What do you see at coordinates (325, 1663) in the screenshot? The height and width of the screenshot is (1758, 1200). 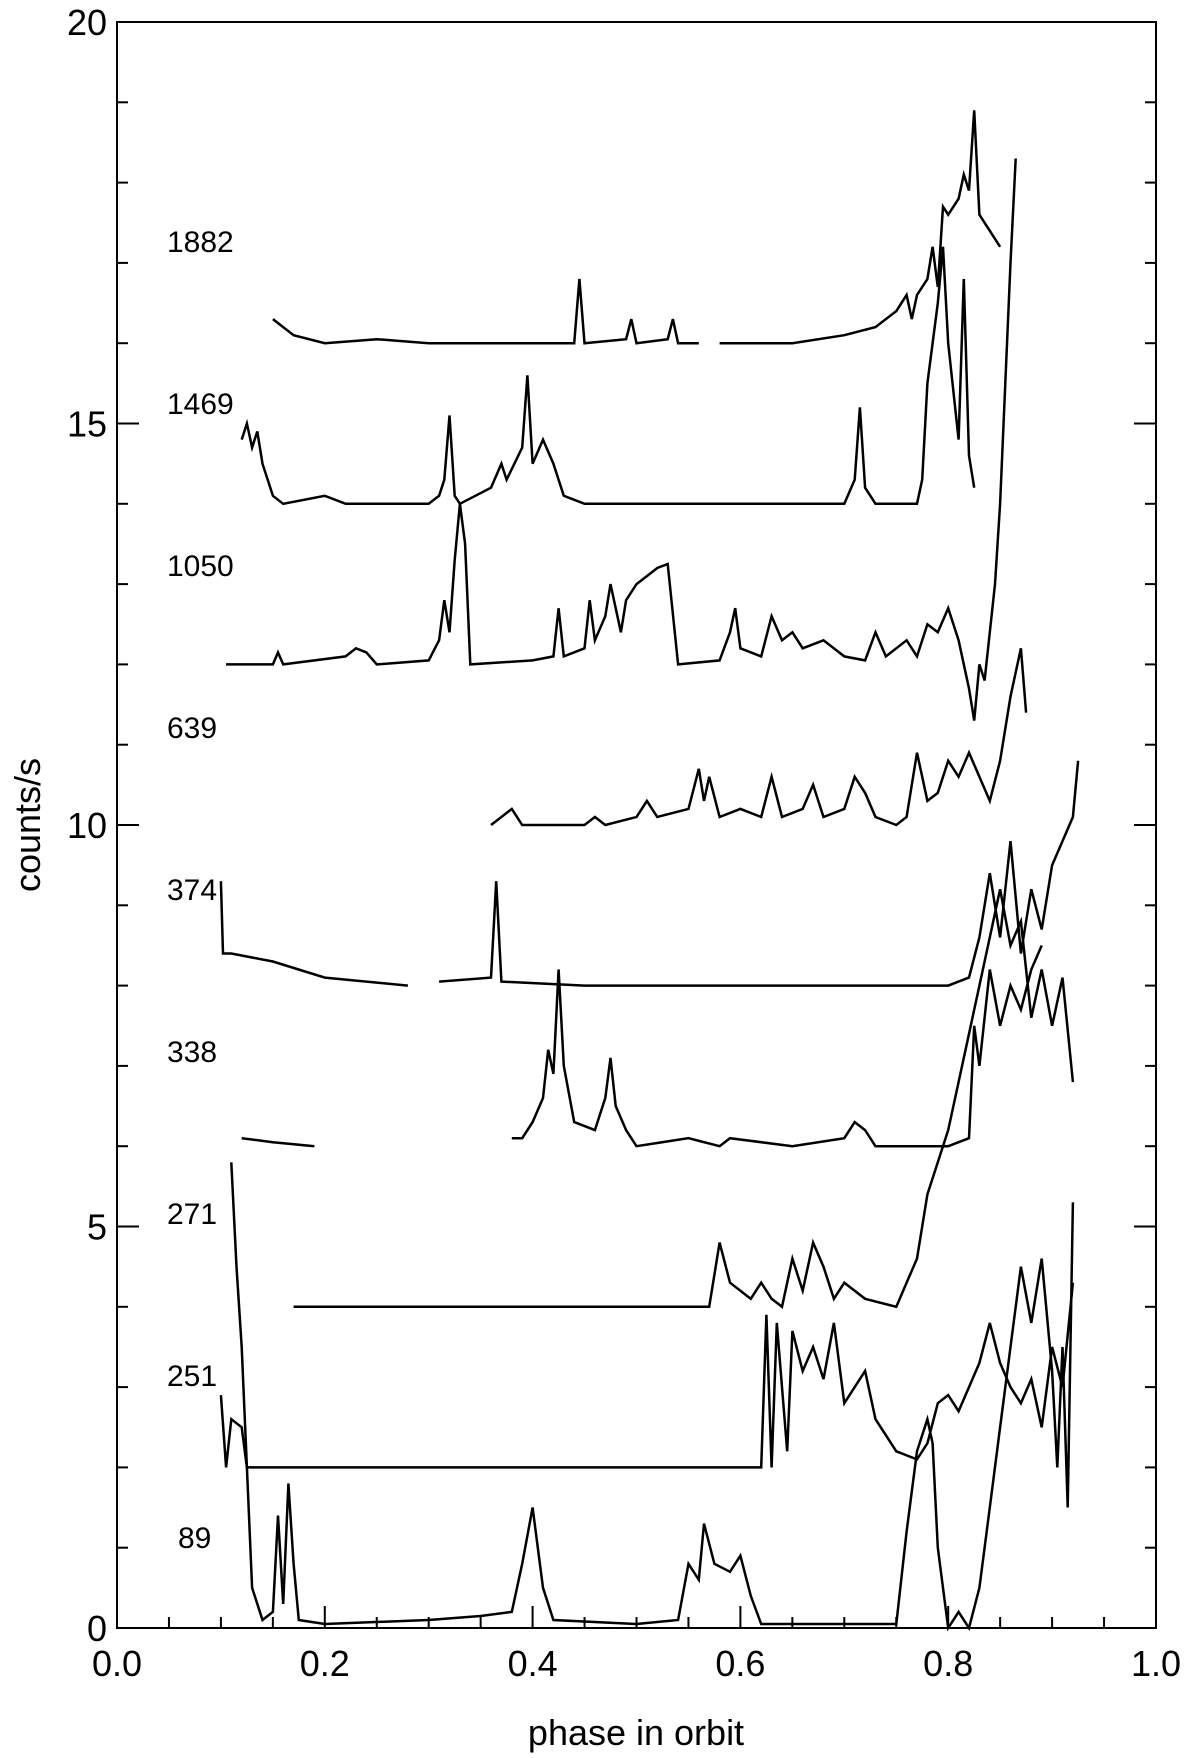 I see `x-tick-label: 0.2` at bounding box center [325, 1663].